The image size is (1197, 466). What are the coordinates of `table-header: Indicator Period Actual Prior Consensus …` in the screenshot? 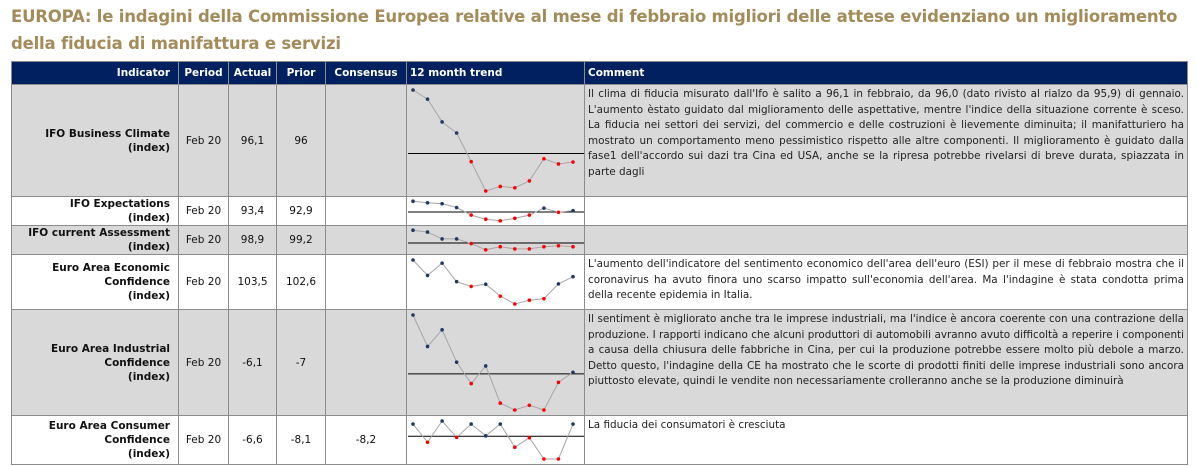 It's located at (599, 73).